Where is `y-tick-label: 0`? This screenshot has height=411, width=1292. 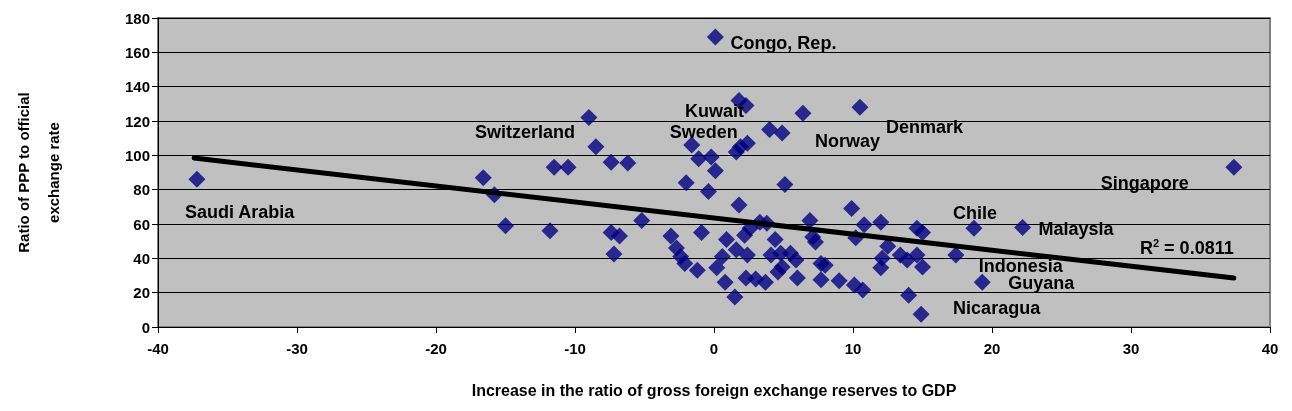
y-tick-label: 0 is located at coordinates (145, 327).